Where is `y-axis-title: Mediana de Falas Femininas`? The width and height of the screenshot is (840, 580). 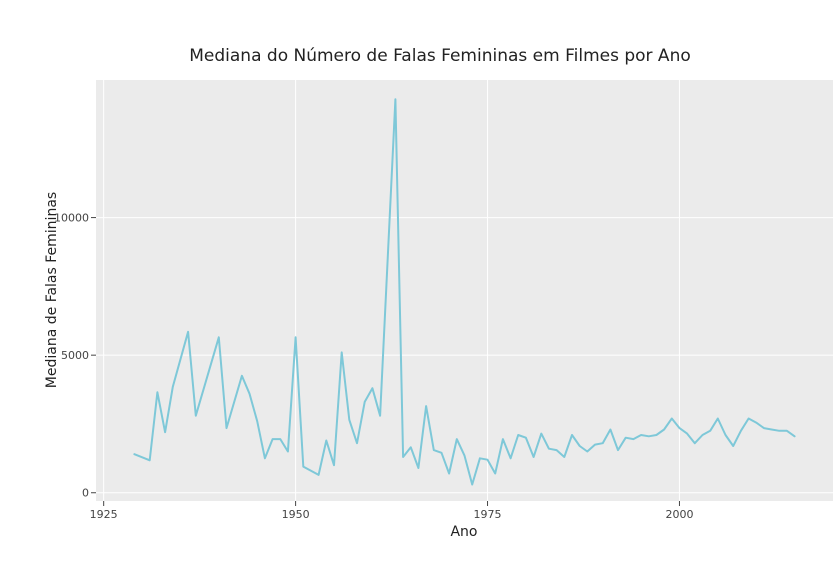
y-axis-title: Mediana de Falas Femininas is located at coordinates (52, 290).